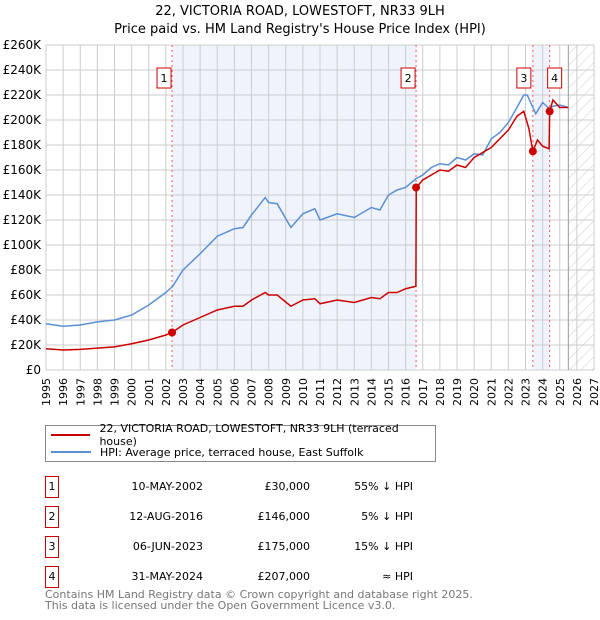  What do you see at coordinates (23, 220) in the screenshot?
I see `y-tick-label: £120K` at bounding box center [23, 220].